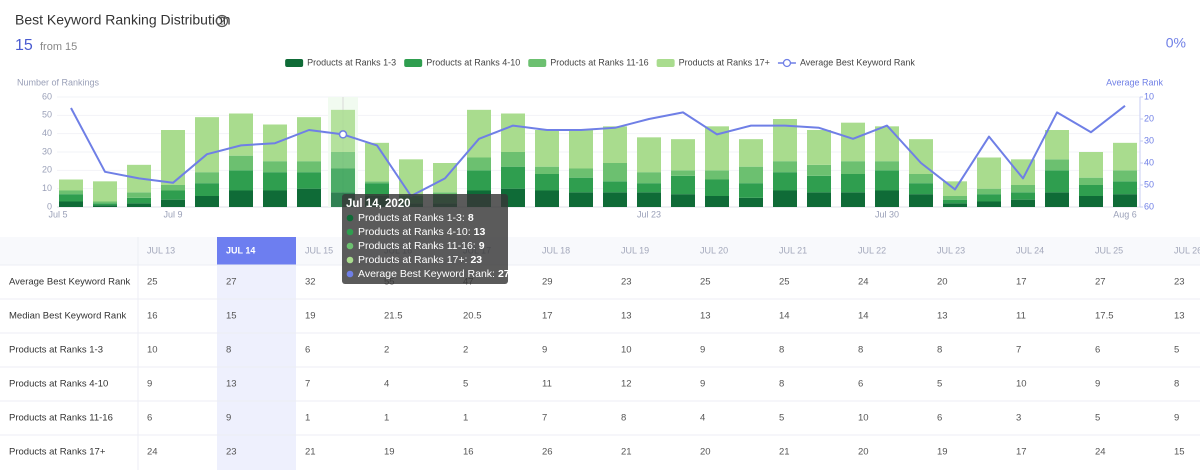 Image resolution: width=1200 pixels, height=470 pixels. Describe the element at coordinates (714, 250) in the screenshot. I see `column-header: JUL 20` at that location.